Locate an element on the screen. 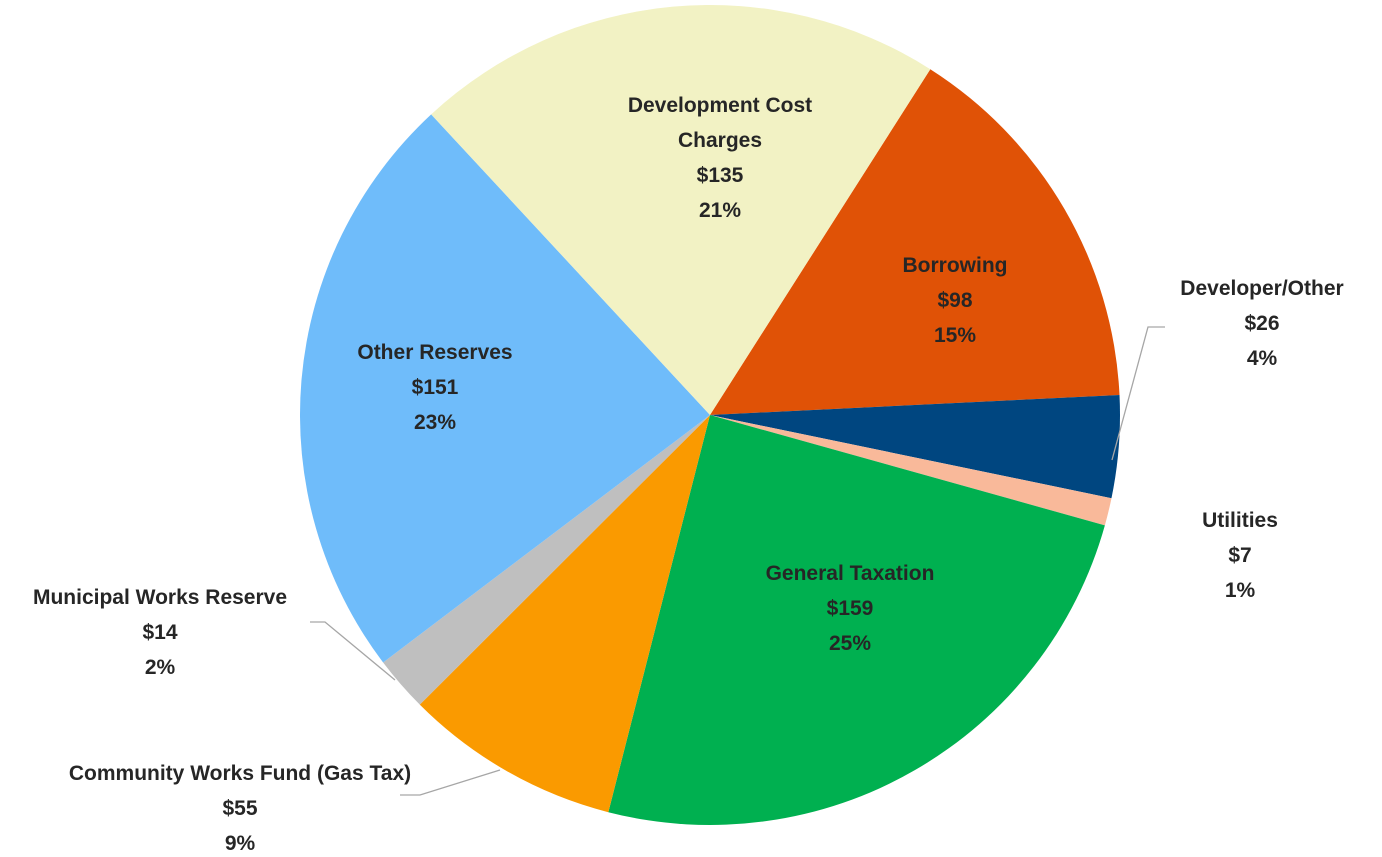 The width and height of the screenshot is (1382, 857). slice-label: Borrowing $98 15% is located at coordinates (955, 300).